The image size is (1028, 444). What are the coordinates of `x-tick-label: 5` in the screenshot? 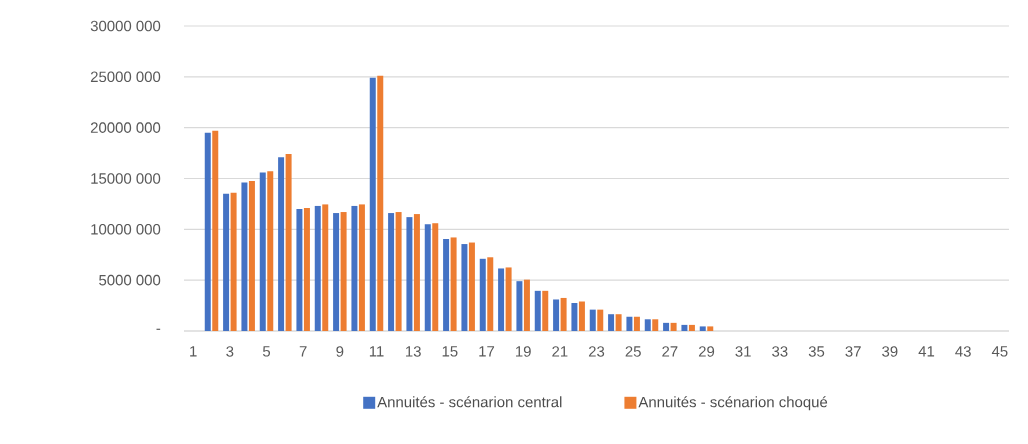 It's located at (266, 351).